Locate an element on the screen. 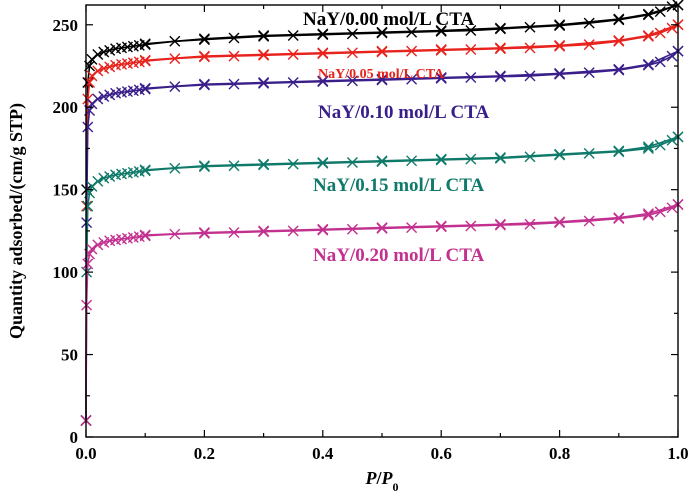  x-tick-label: 1.0 is located at coordinates (677, 453).